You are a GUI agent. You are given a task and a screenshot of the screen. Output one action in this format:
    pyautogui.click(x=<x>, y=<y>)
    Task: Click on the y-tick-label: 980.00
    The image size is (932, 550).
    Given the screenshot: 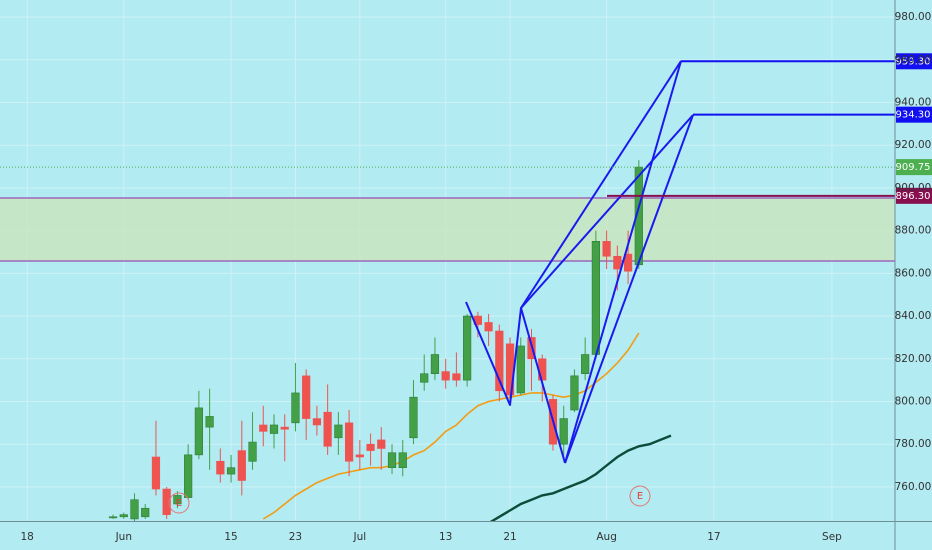 What is the action you would take?
    pyautogui.click(x=913, y=17)
    